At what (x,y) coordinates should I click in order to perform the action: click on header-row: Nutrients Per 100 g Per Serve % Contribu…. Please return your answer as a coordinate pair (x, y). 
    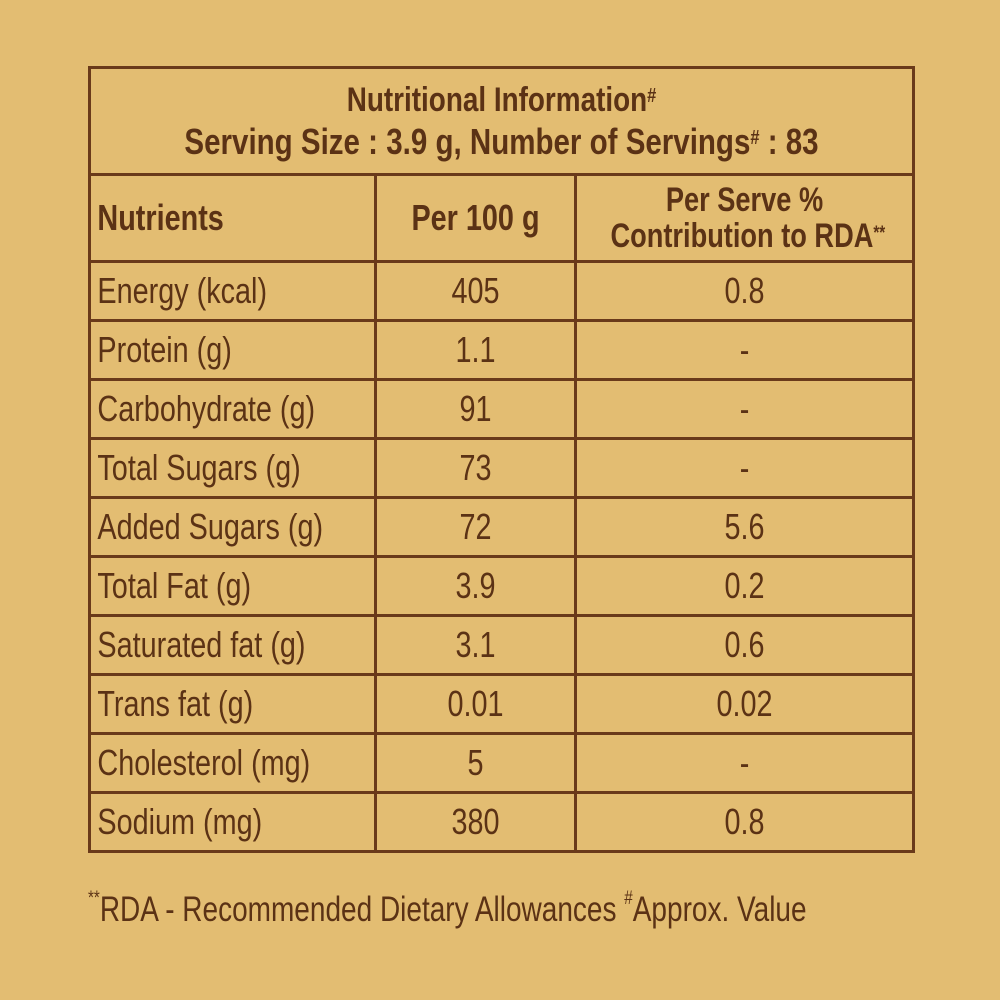
    Looking at the image, I should click on (502, 218).